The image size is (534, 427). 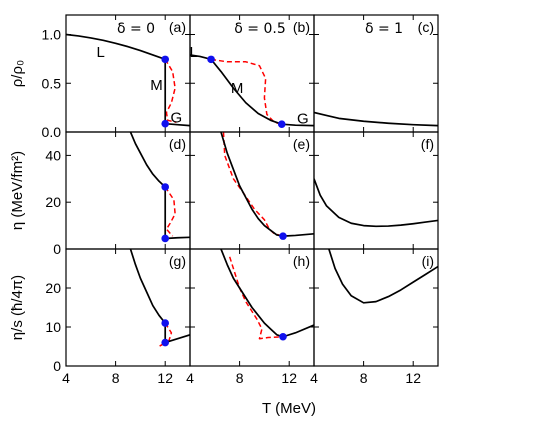 I want to click on delta-label: δ = 0, so click(x=136, y=29).